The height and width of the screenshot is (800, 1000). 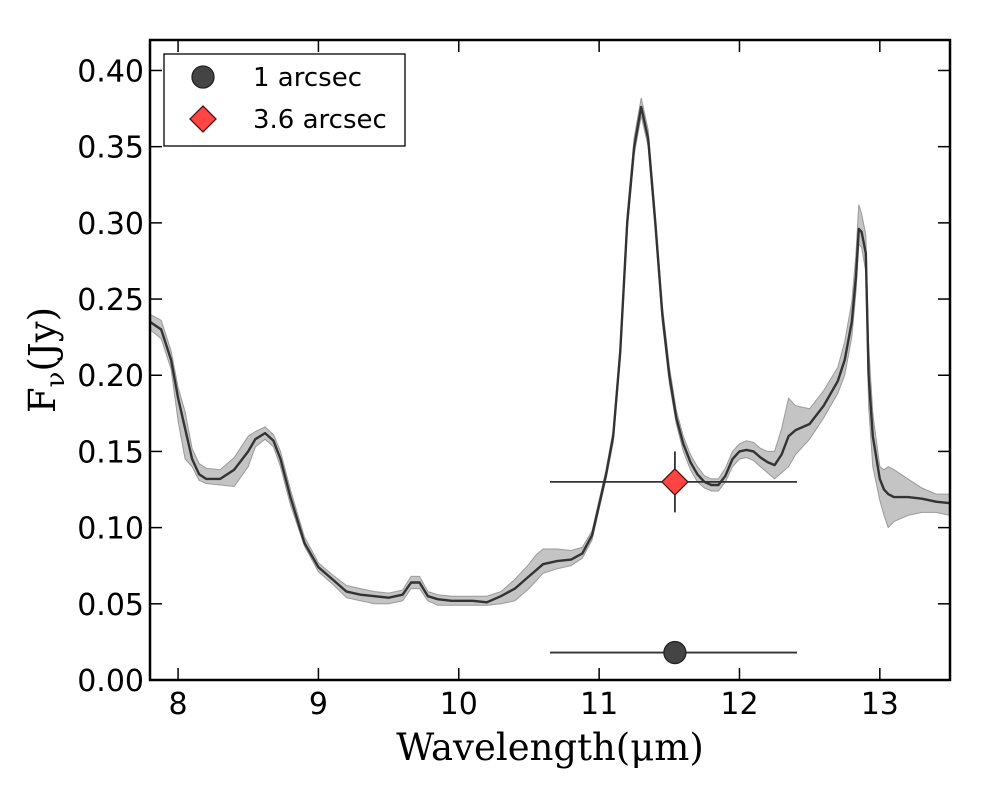 I want to click on y-tick-label-0.25: 0.25, so click(x=110, y=300).